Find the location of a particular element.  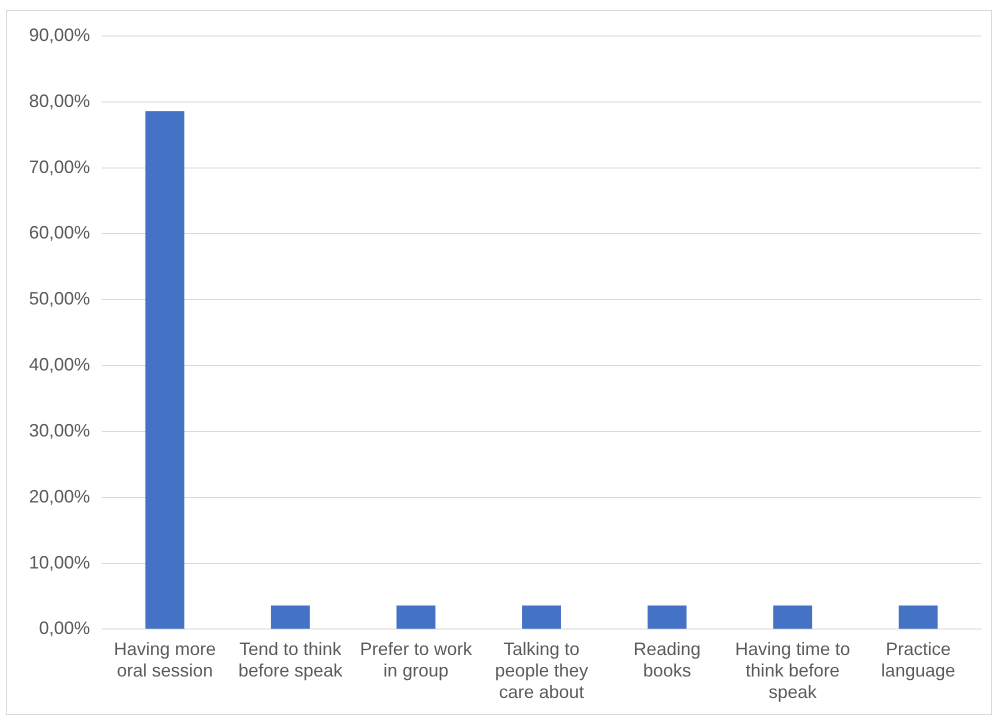

y-tick-label: 50,00% is located at coordinates (59, 298).